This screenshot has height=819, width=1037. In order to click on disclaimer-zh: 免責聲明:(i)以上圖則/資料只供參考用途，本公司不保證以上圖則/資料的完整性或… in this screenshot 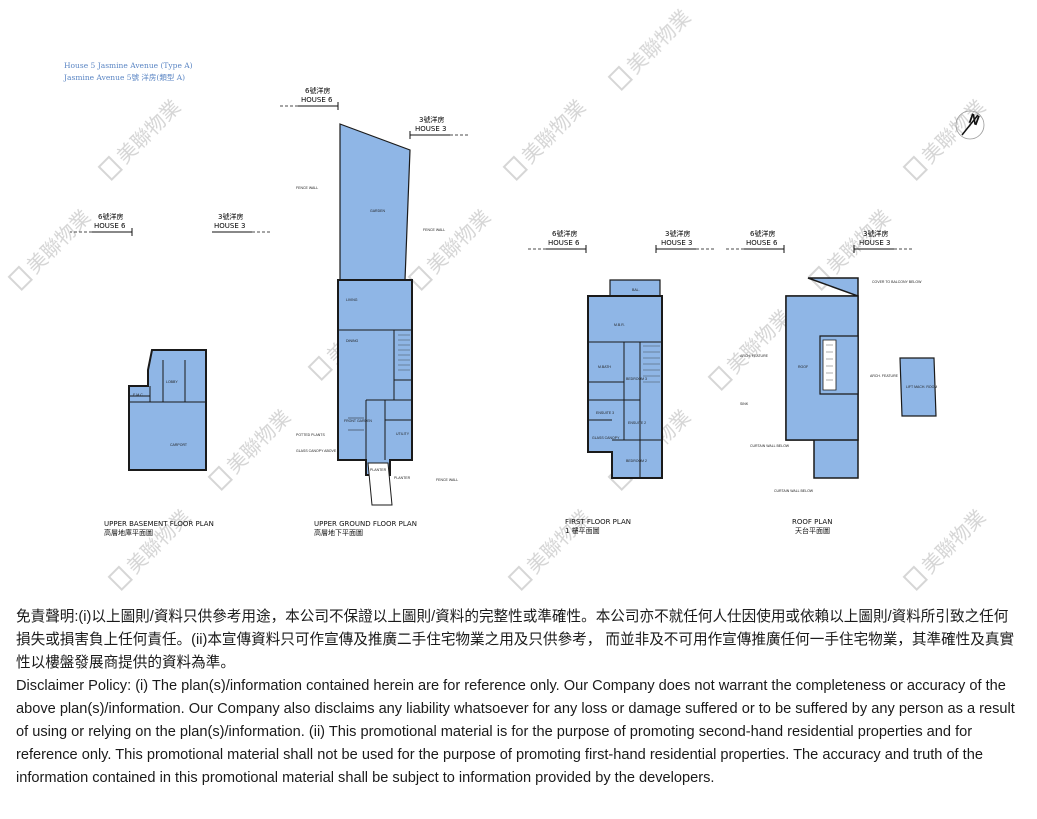, I will do `click(515, 640)`.